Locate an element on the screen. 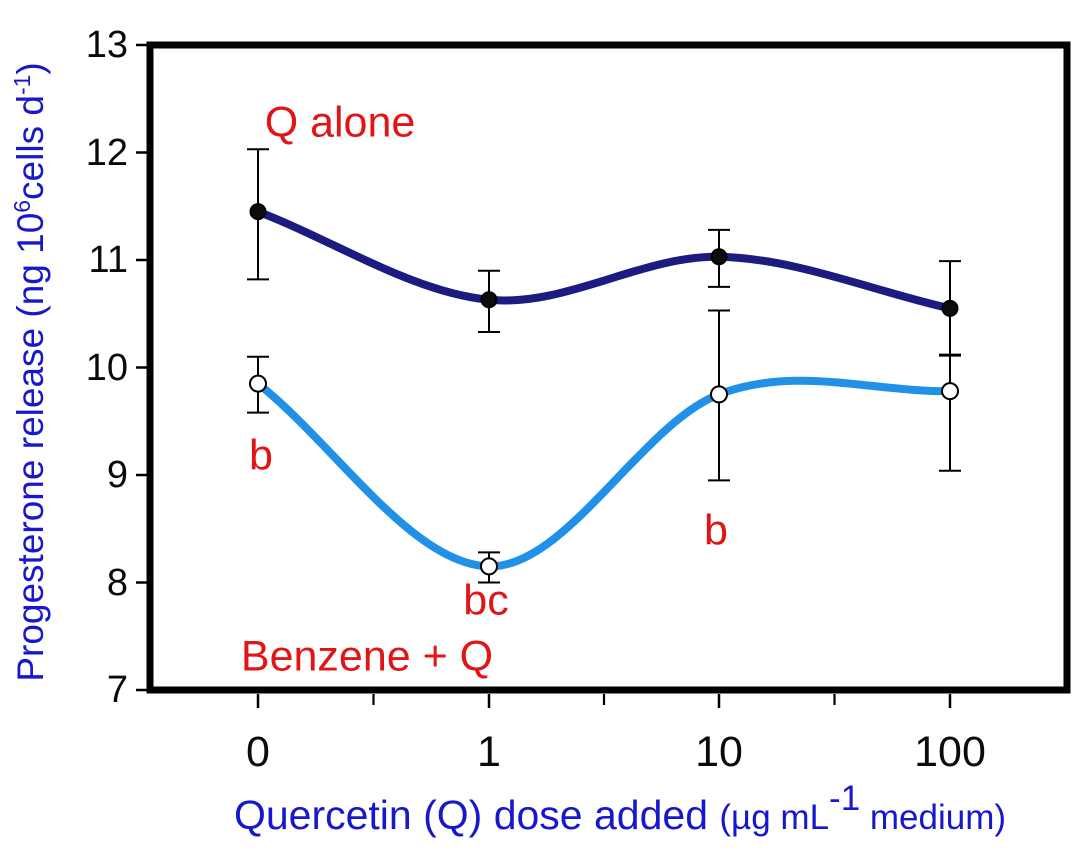 This screenshot has width=1091, height=860. x-title-unit-close: medium) is located at coordinates (933, 817).